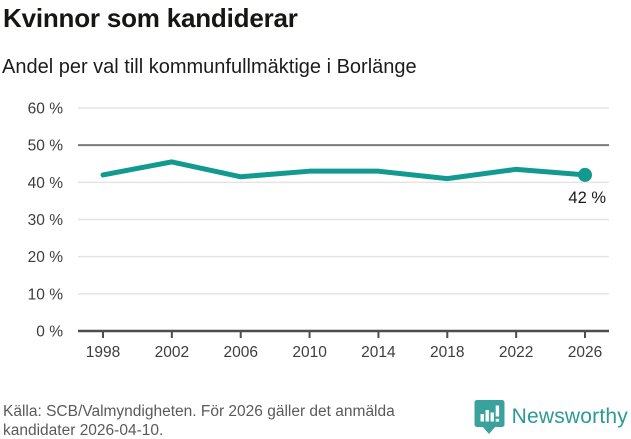 The width and height of the screenshot is (631, 439). What do you see at coordinates (516, 352) in the screenshot?
I see `x-tick-label: 2022` at bounding box center [516, 352].